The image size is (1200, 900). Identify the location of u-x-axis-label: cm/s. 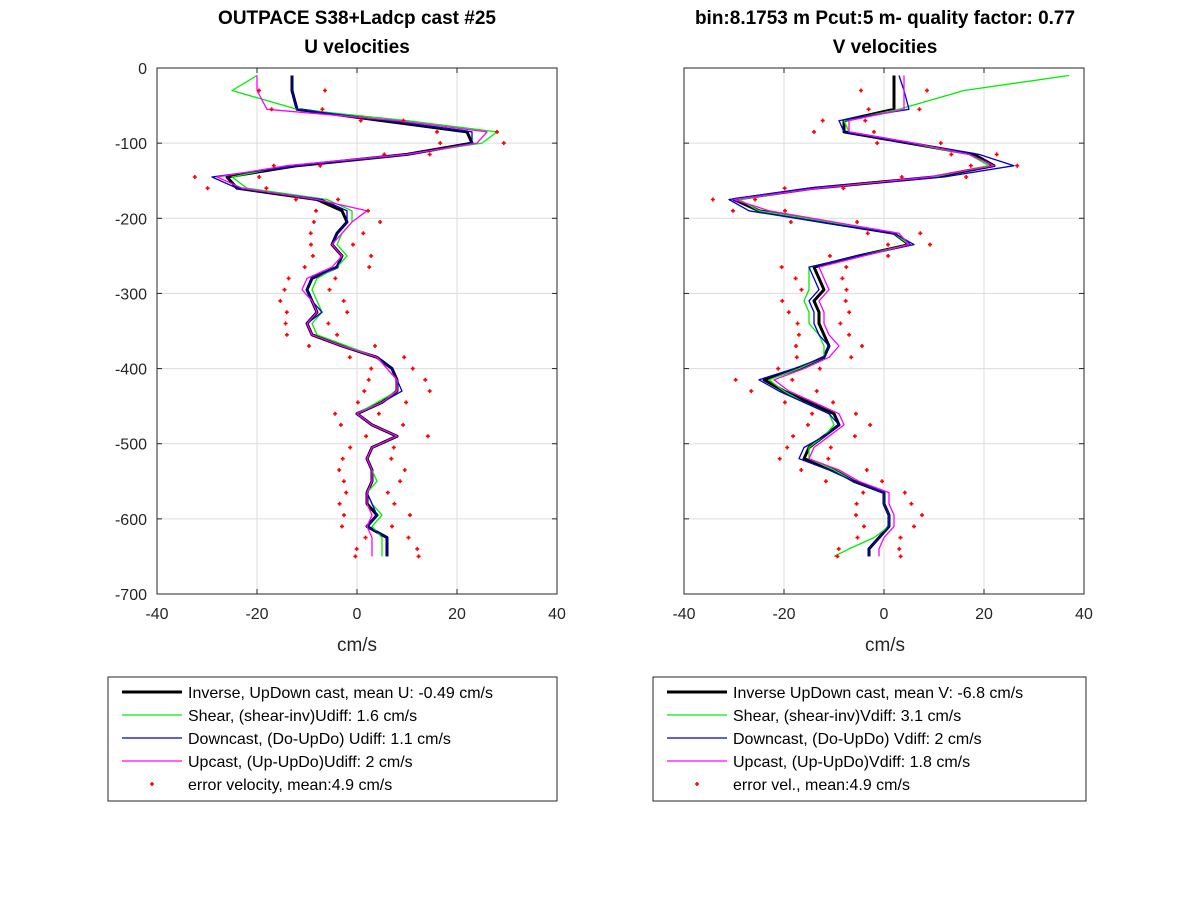
(357, 645).